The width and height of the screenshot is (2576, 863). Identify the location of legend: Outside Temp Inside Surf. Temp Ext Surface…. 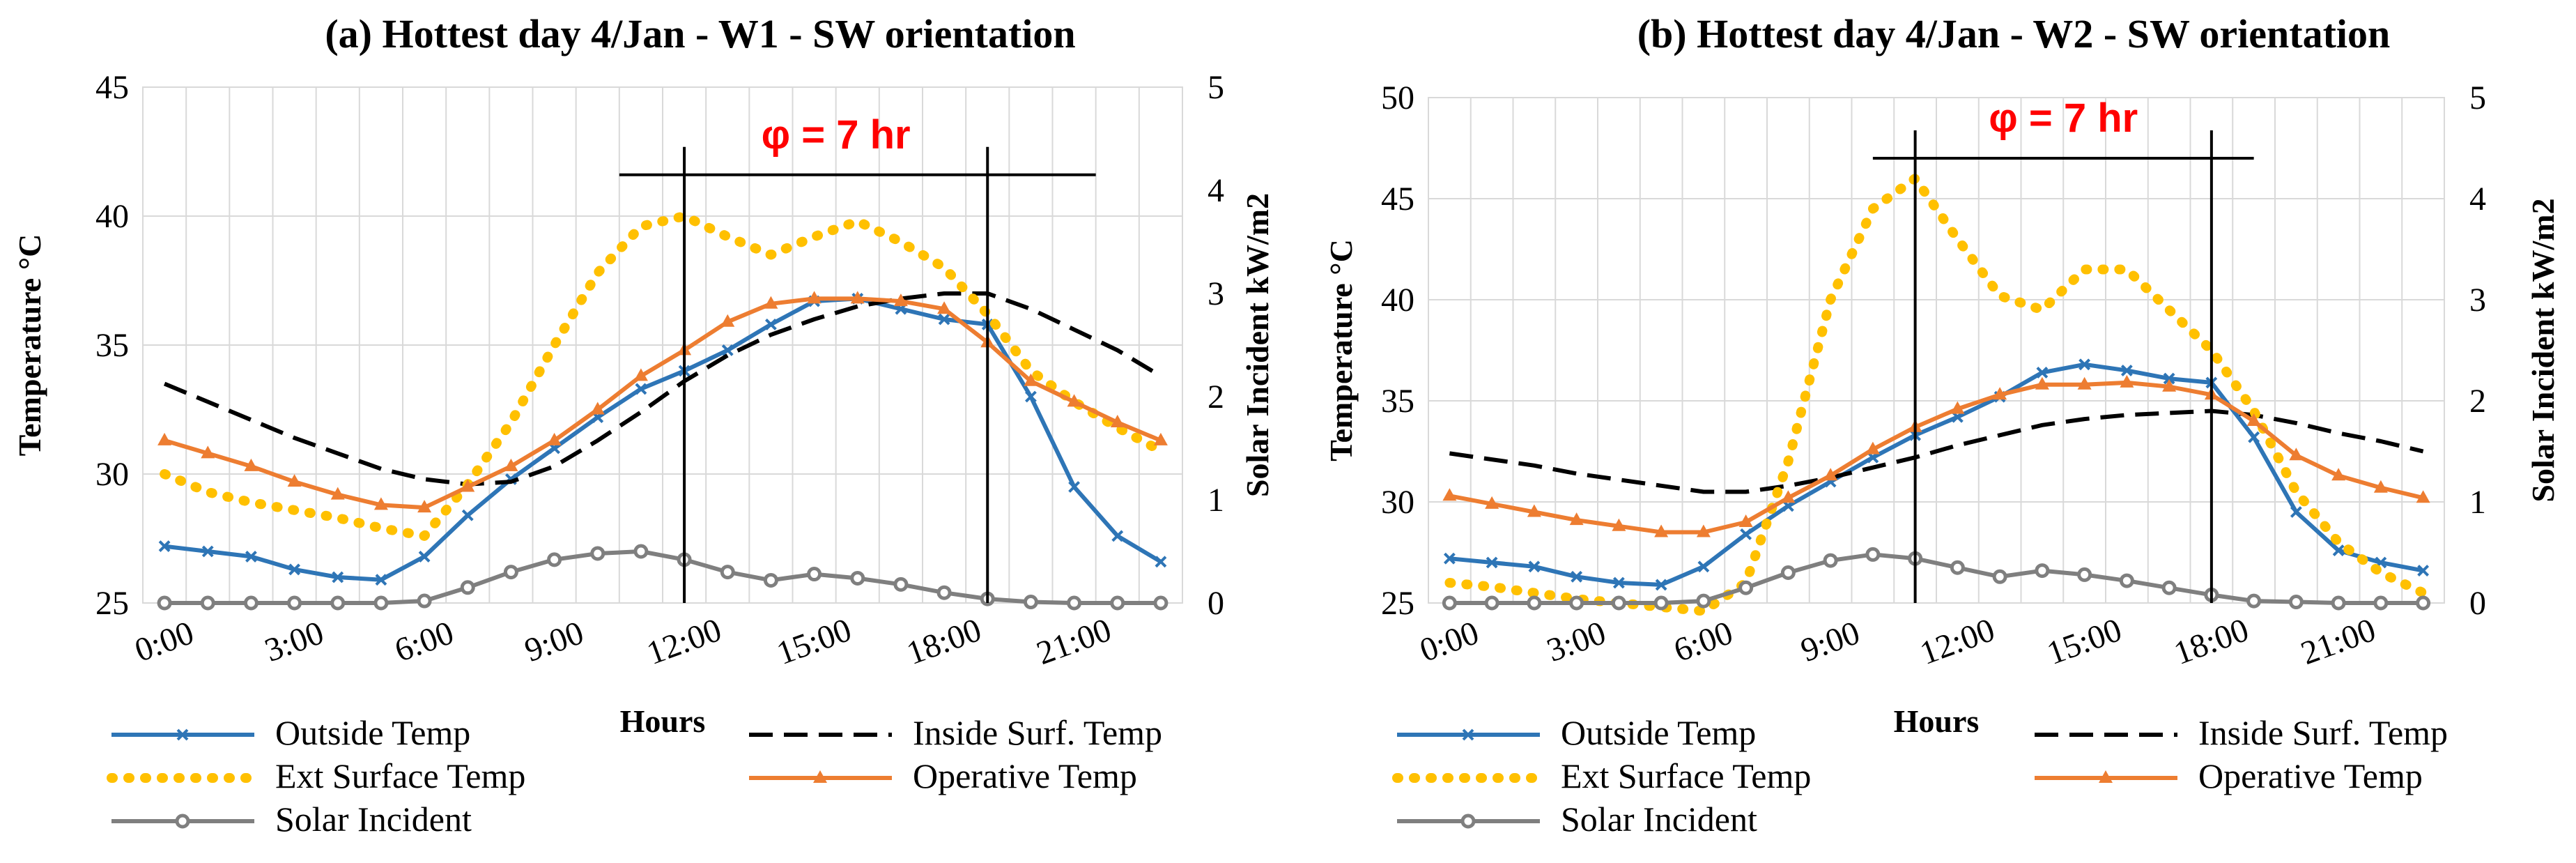
(634, 776).